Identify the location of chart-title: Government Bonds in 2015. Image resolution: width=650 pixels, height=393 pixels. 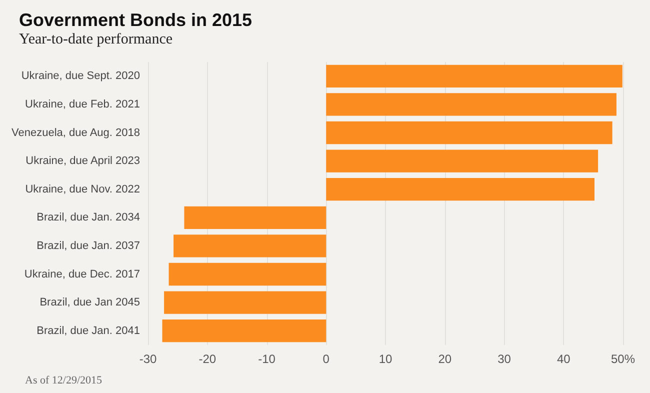
(135, 20).